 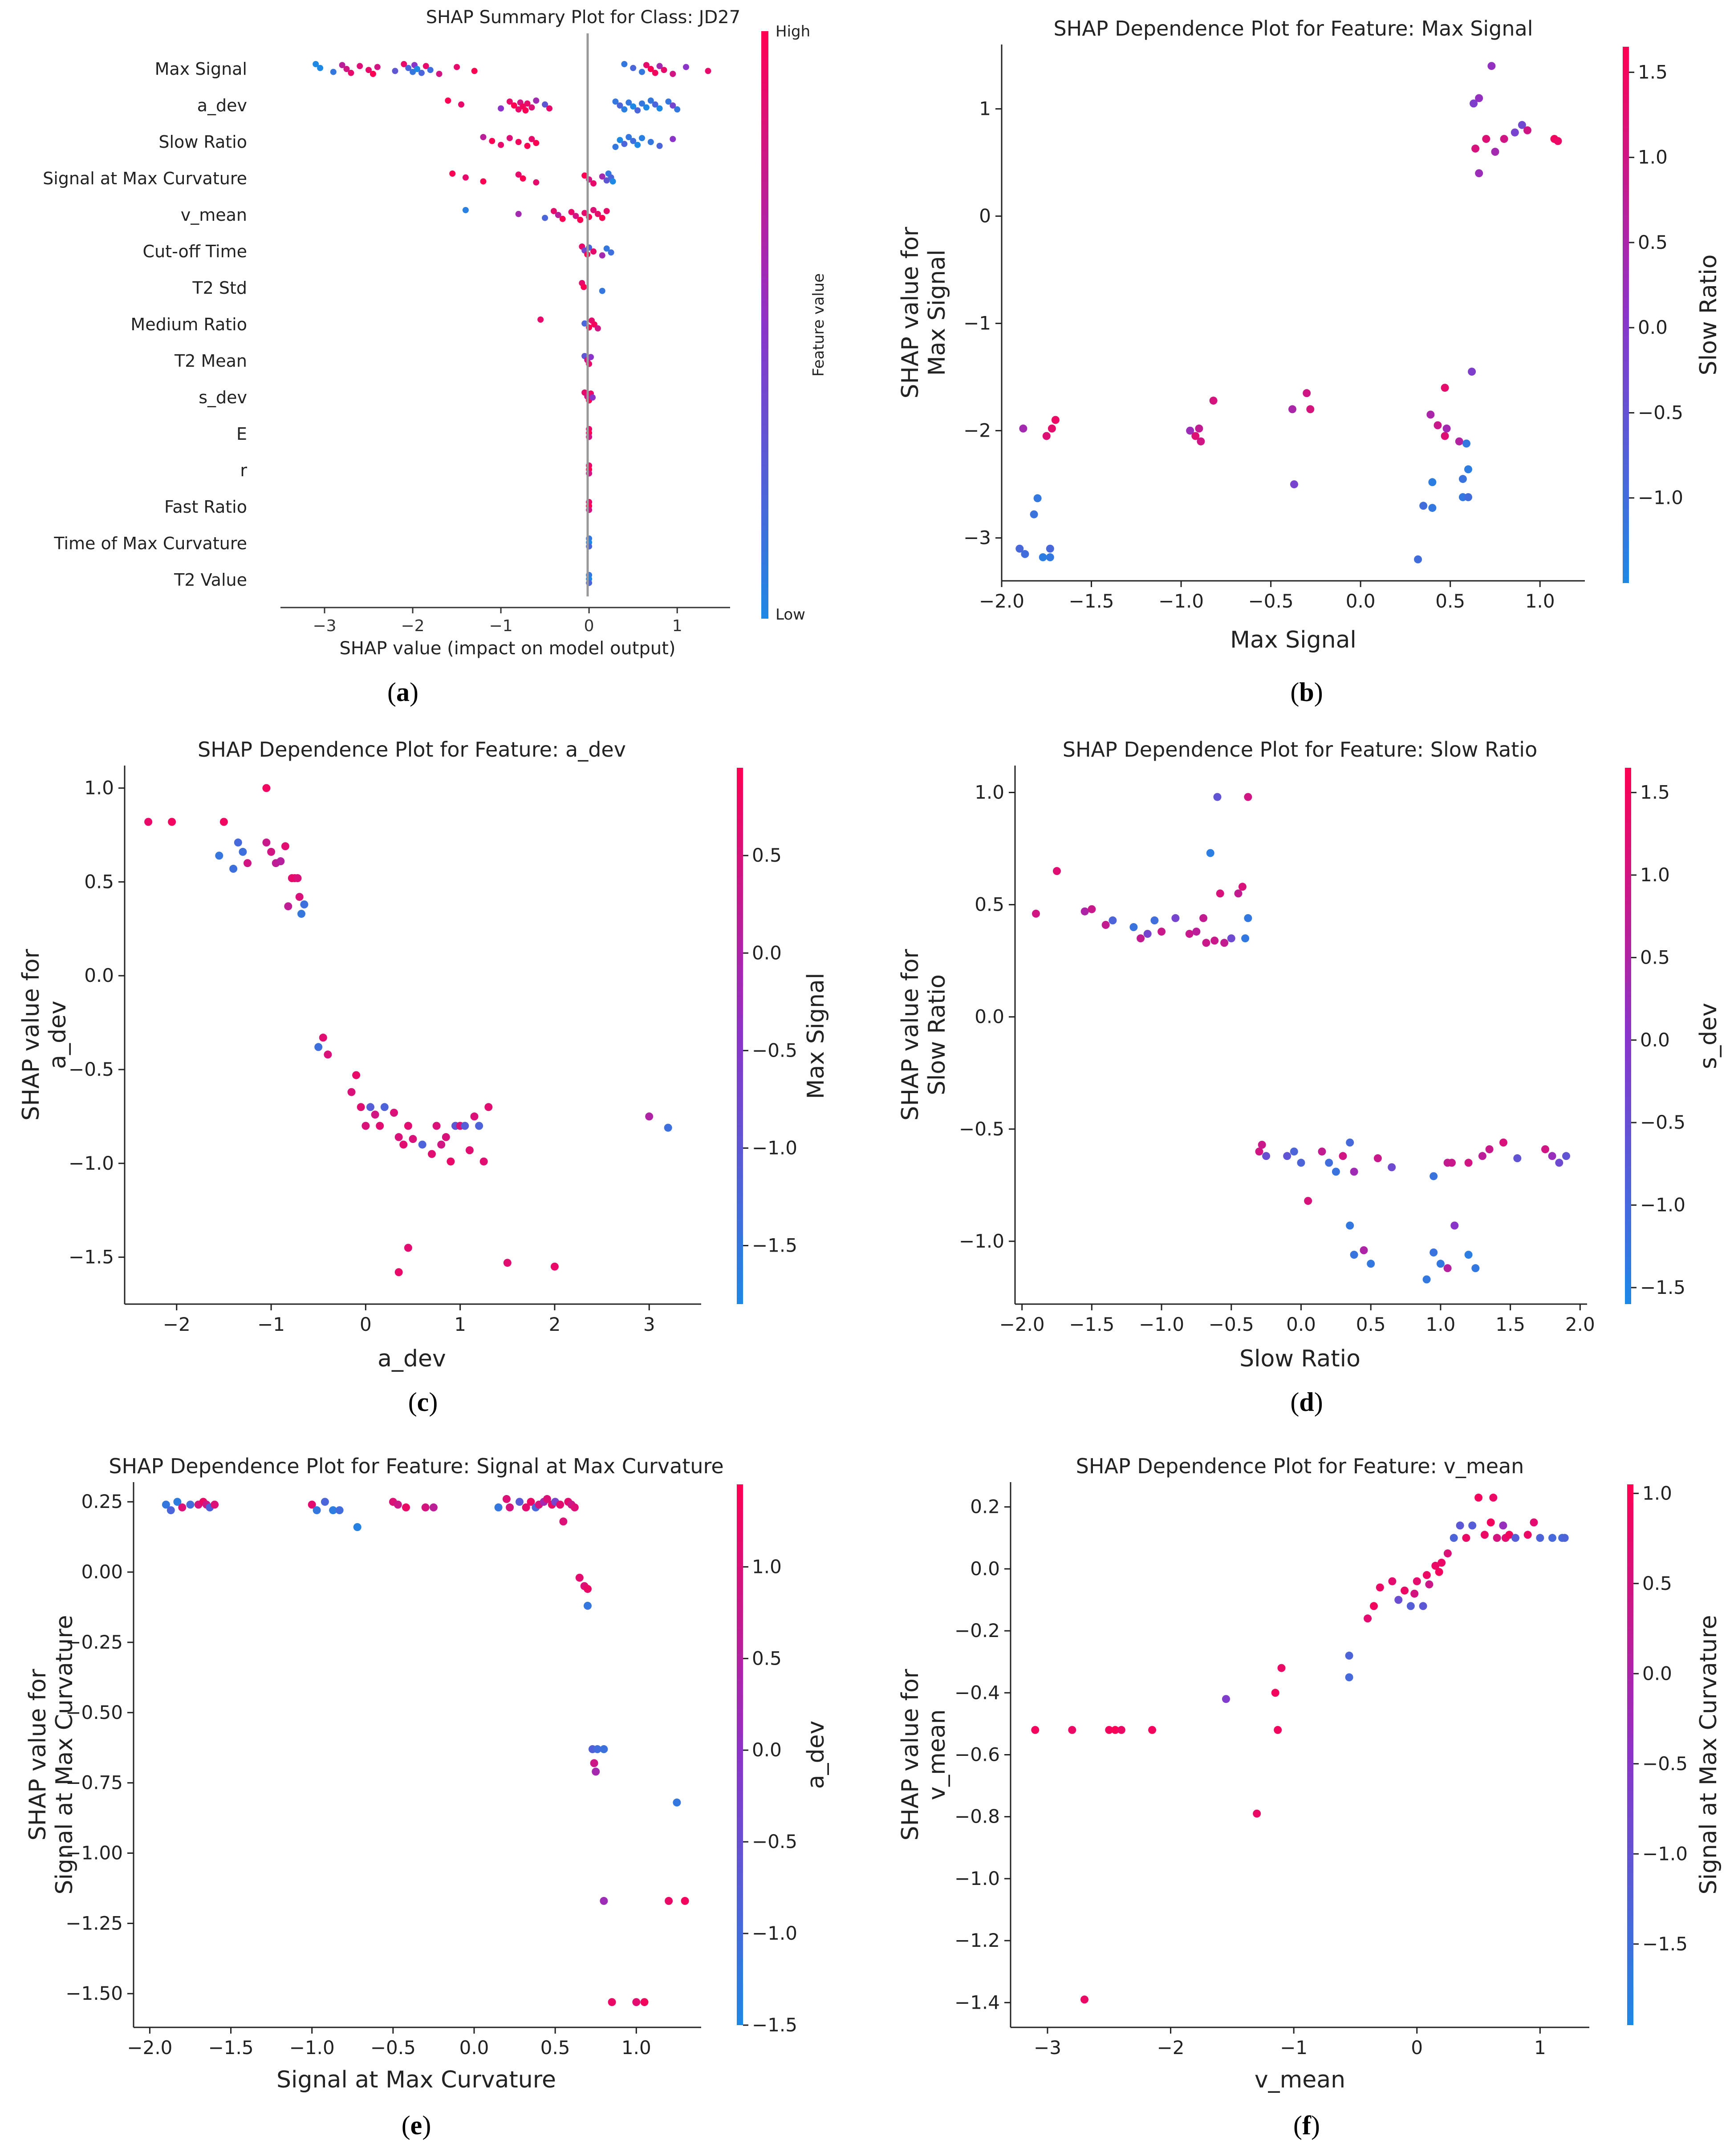 What do you see at coordinates (402, 692) in the screenshot?
I see `panel-label-a: (a)` at bounding box center [402, 692].